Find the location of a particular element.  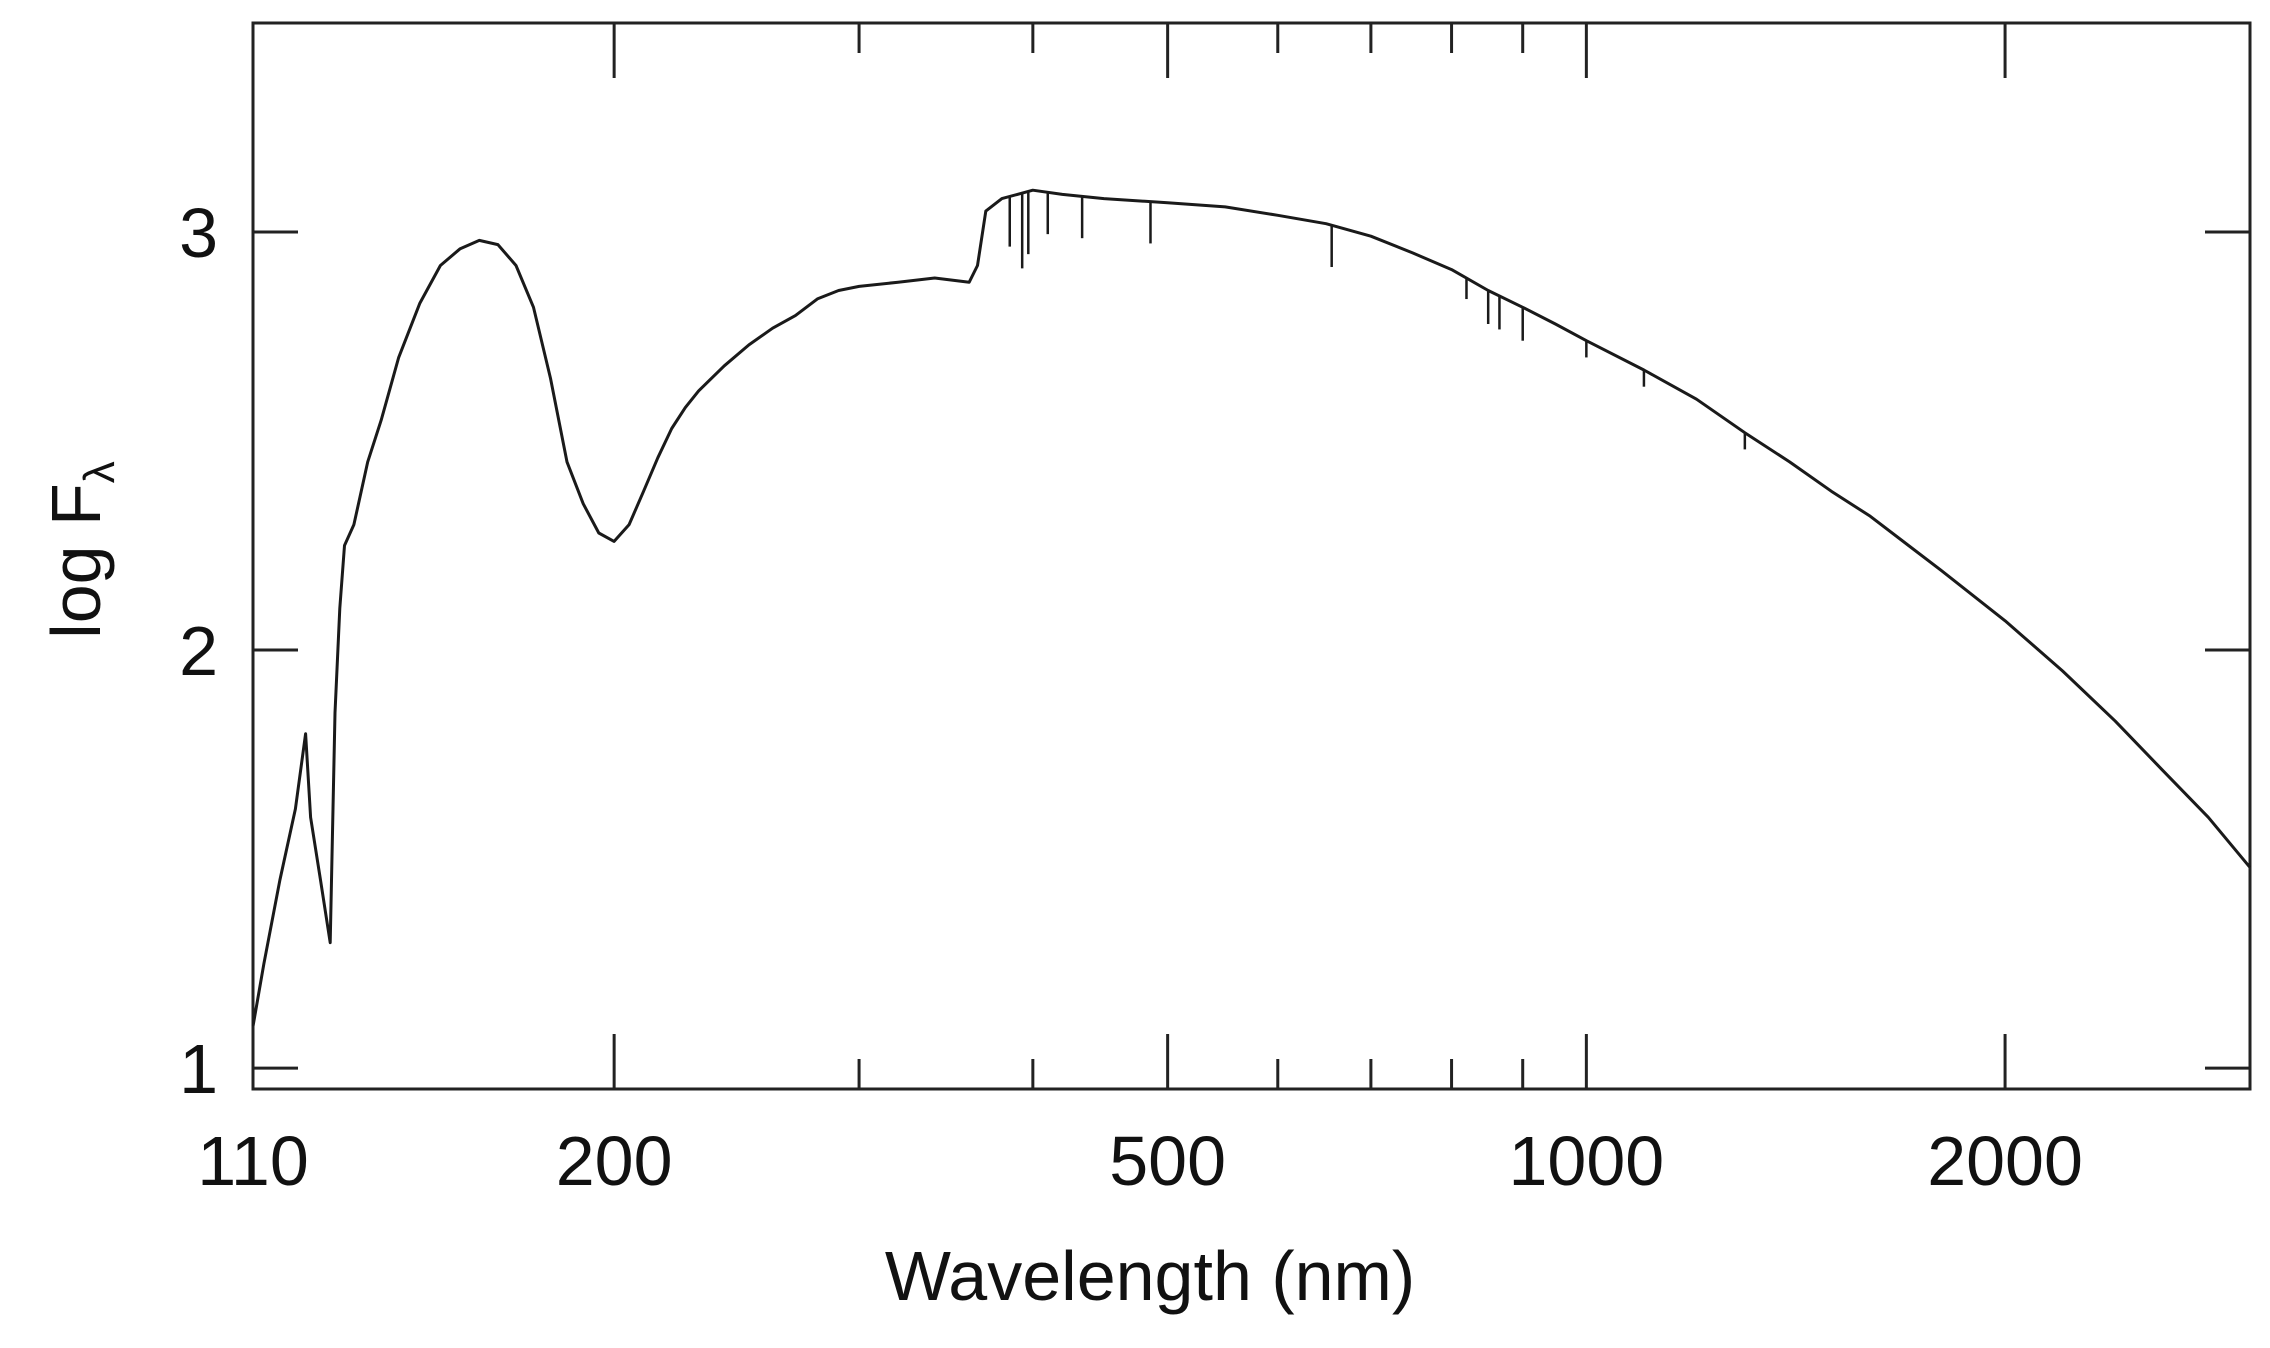

y-tick-label: 2 is located at coordinates (198, 651).